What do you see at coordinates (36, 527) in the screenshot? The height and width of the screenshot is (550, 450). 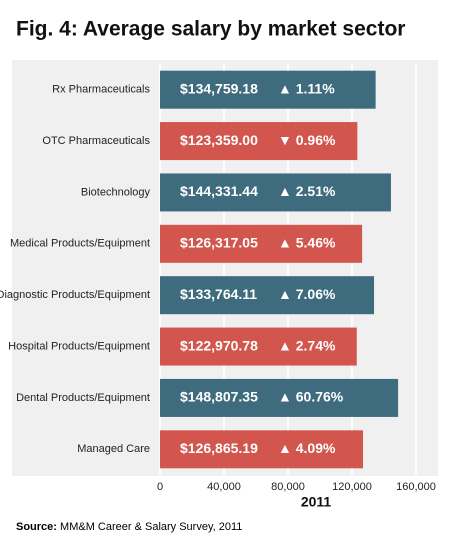 I see `source-label: Source:` at bounding box center [36, 527].